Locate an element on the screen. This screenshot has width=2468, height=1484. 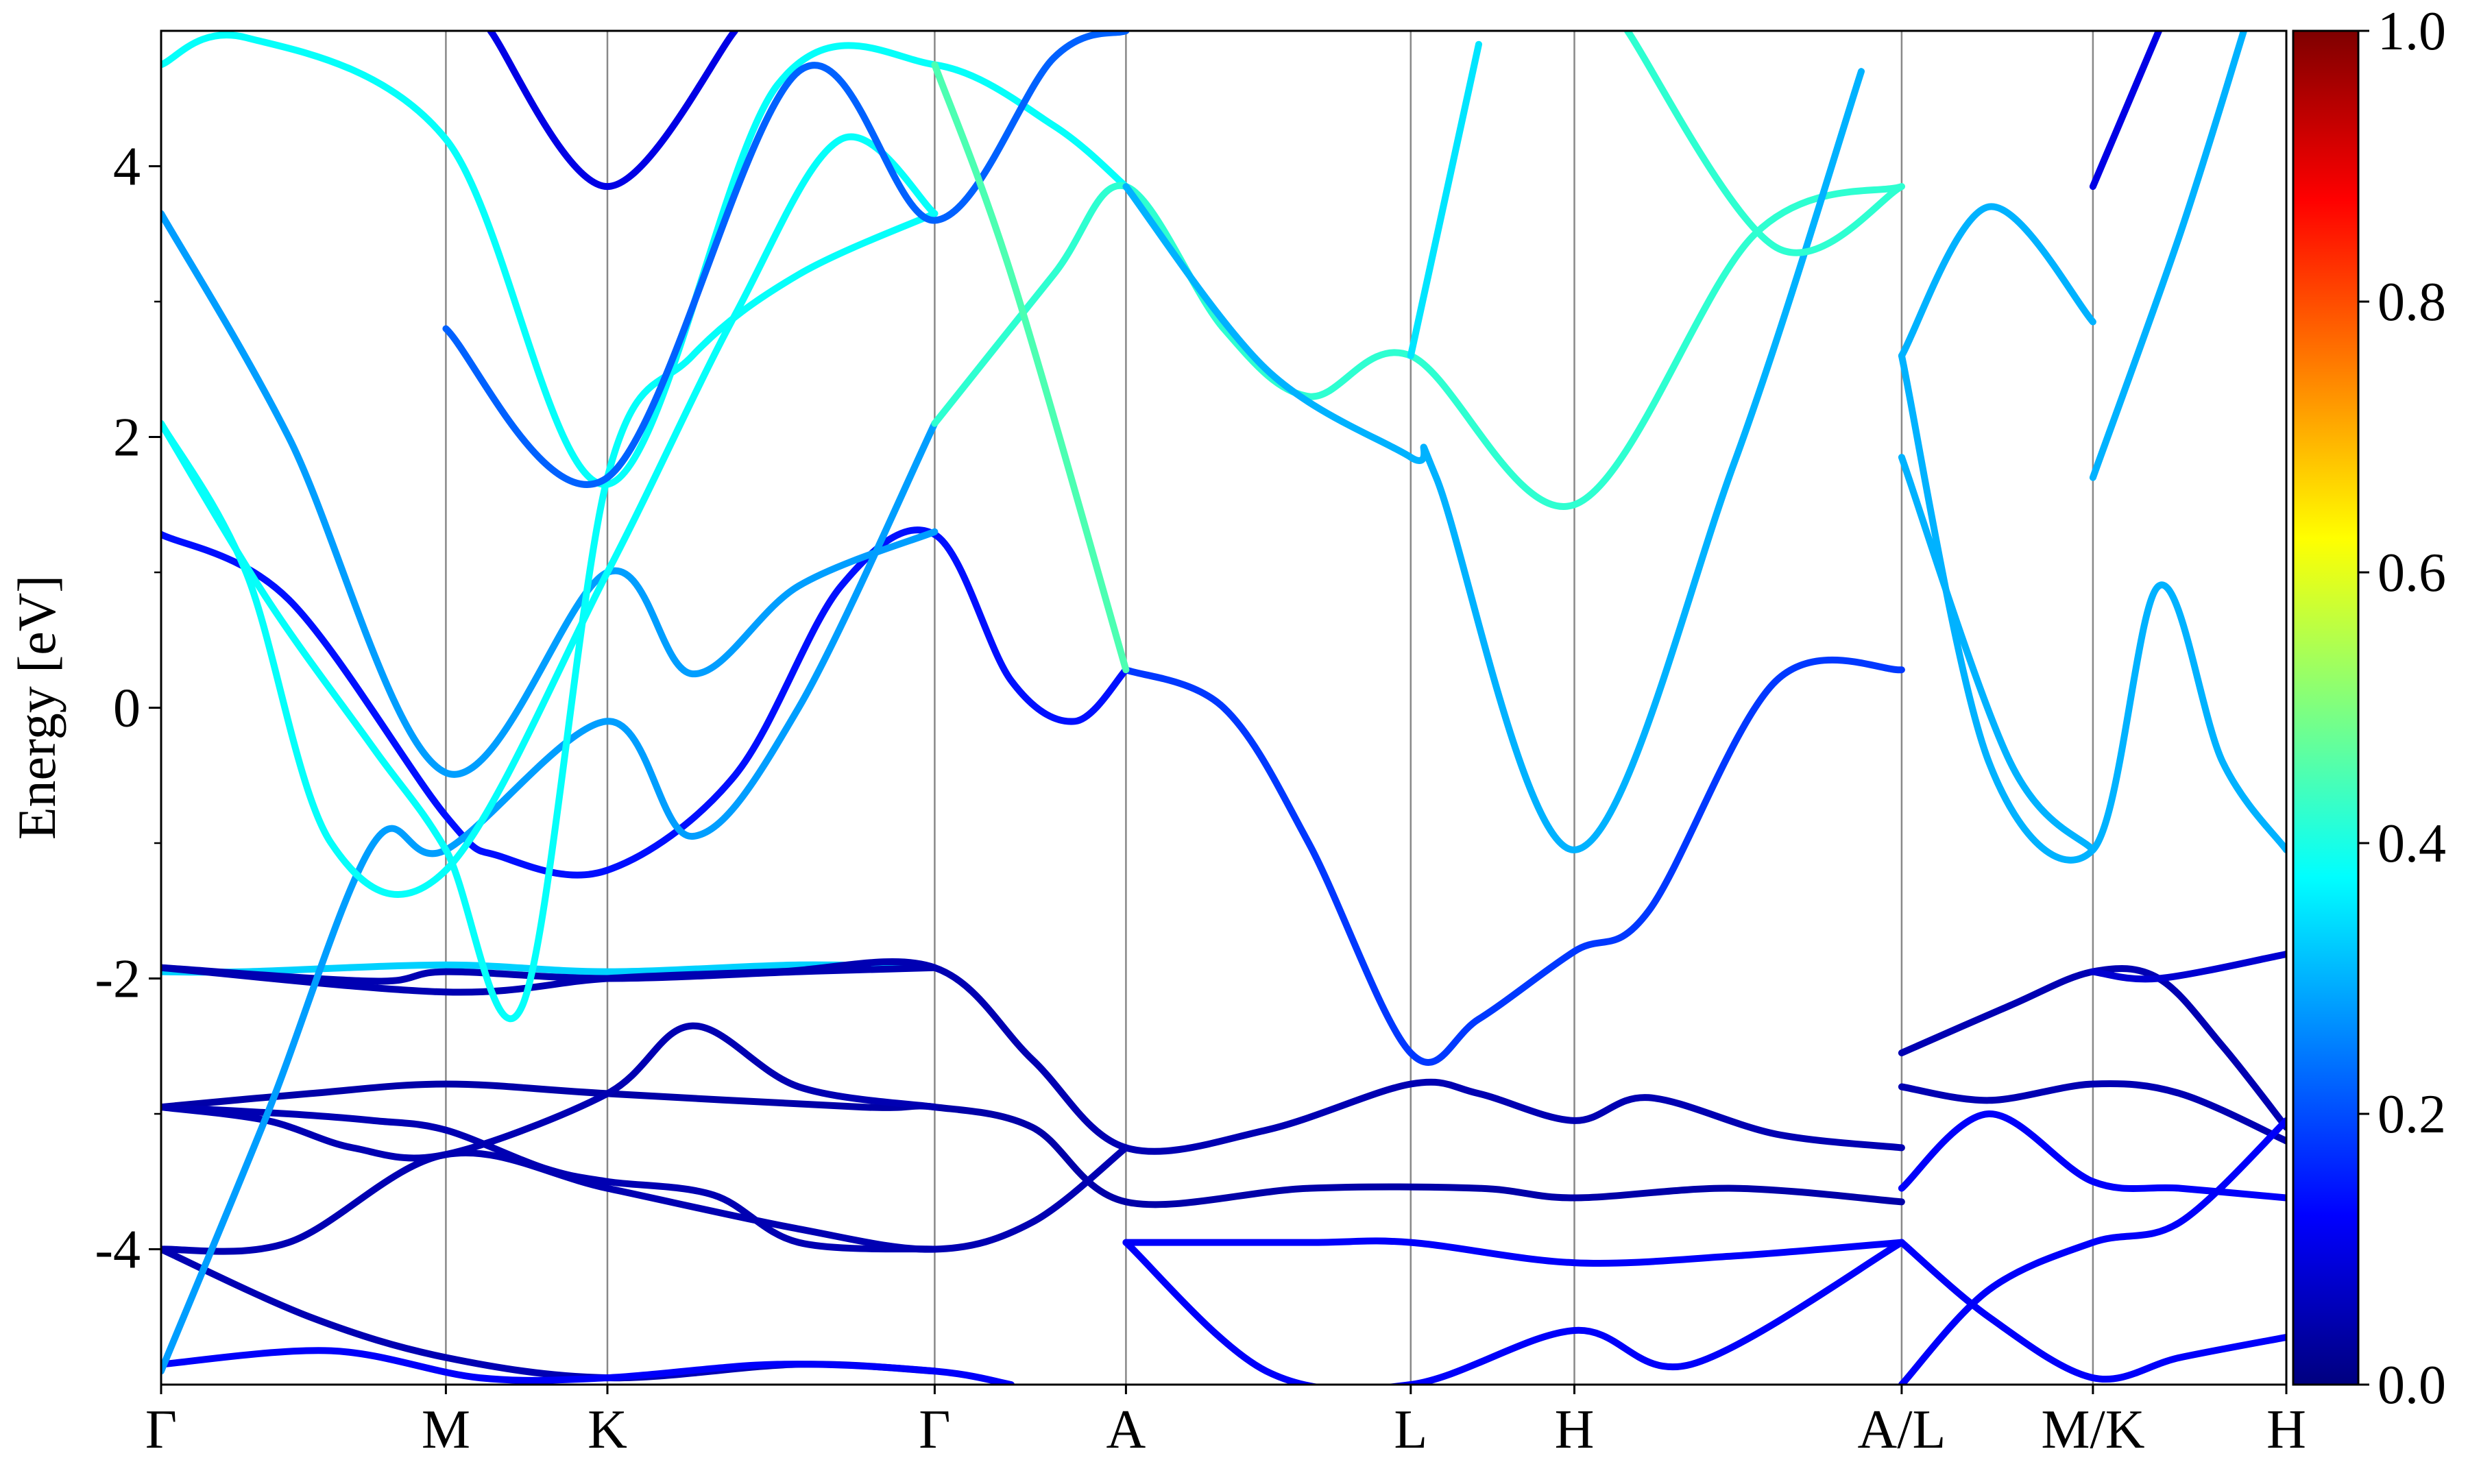
colorbar-tick-label: 0.0 is located at coordinates (2412, 1385).